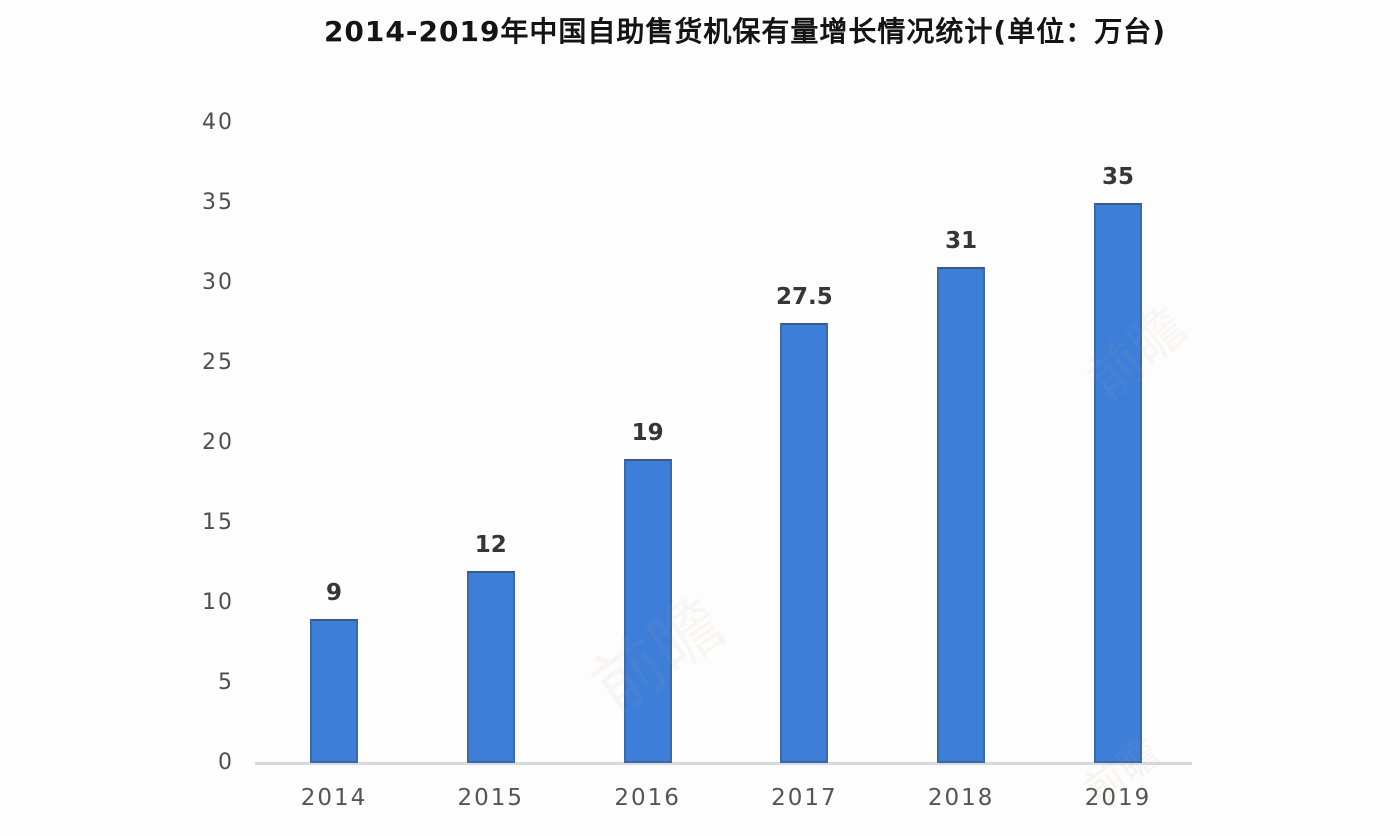 The image size is (1400, 836). Describe the element at coordinates (1117, 177) in the screenshot. I see `bar-value-label: 35` at that location.